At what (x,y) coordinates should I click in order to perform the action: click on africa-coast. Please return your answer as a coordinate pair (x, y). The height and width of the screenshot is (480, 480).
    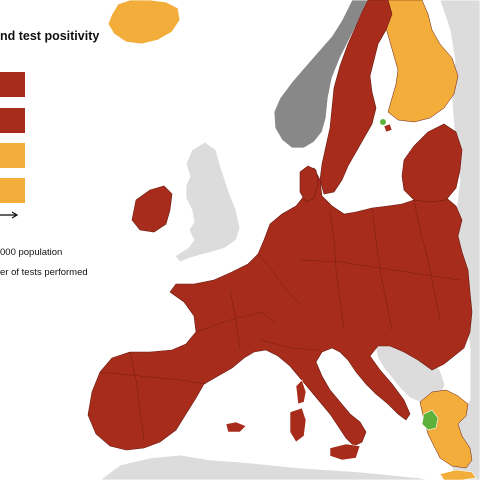
    Looking at the image, I should click on (265, 467).